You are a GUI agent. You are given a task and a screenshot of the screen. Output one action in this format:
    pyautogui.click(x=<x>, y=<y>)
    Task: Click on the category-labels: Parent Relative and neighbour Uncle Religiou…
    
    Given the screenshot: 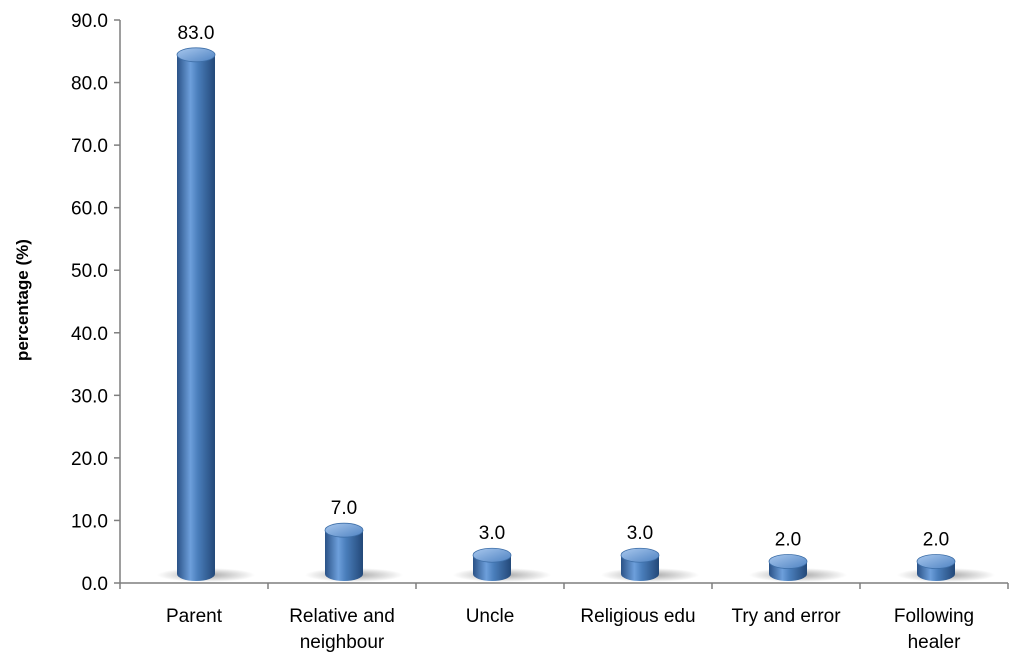 What is the action you would take?
    pyautogui.click(x=570, y=629)
    